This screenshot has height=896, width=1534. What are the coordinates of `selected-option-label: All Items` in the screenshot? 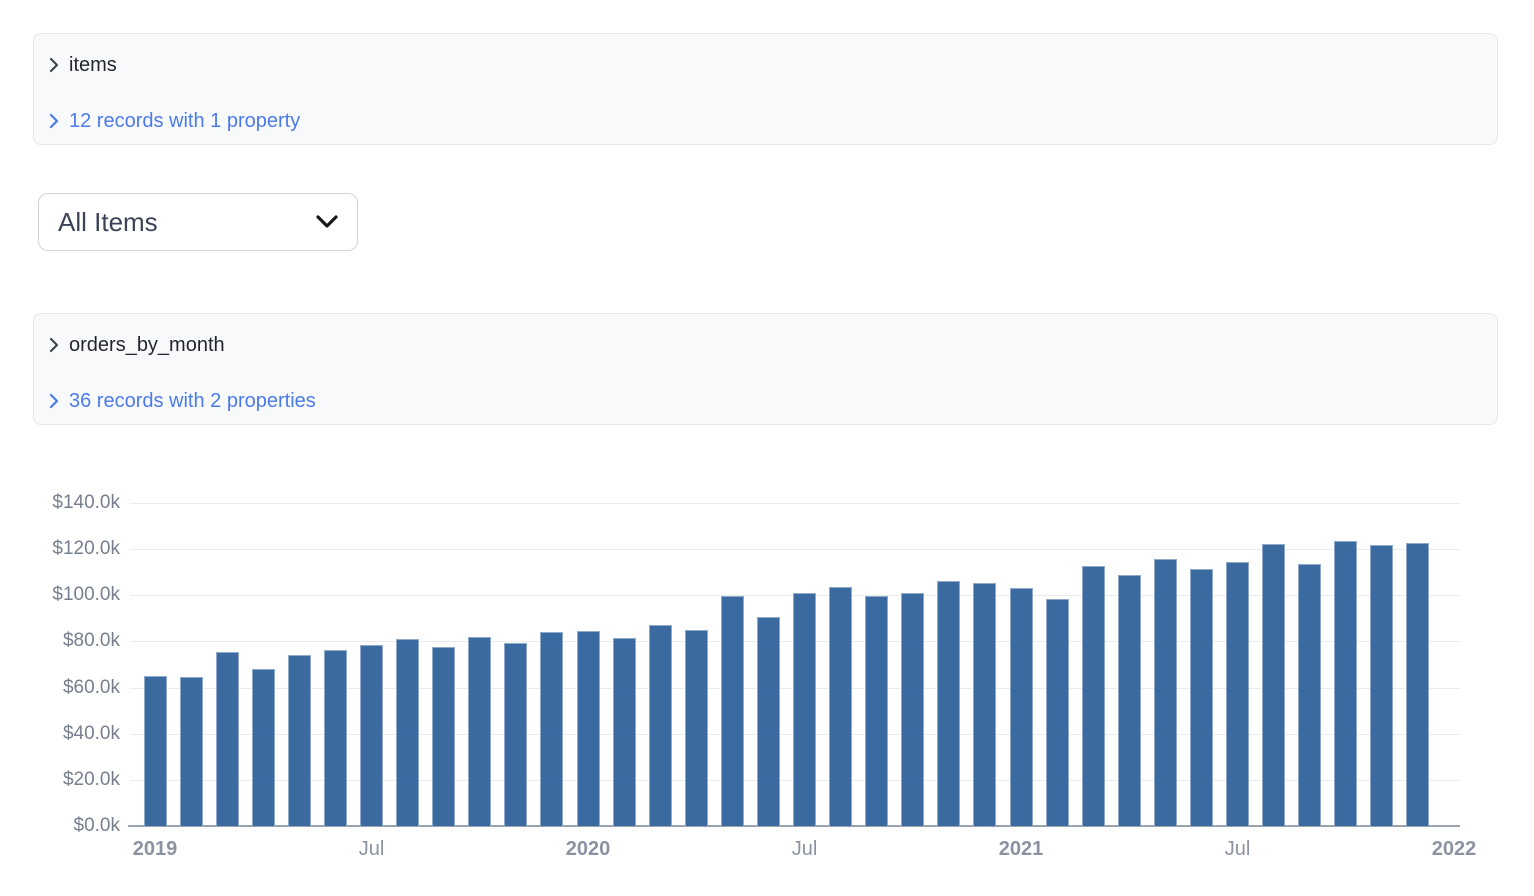 It's located at (108, 221).